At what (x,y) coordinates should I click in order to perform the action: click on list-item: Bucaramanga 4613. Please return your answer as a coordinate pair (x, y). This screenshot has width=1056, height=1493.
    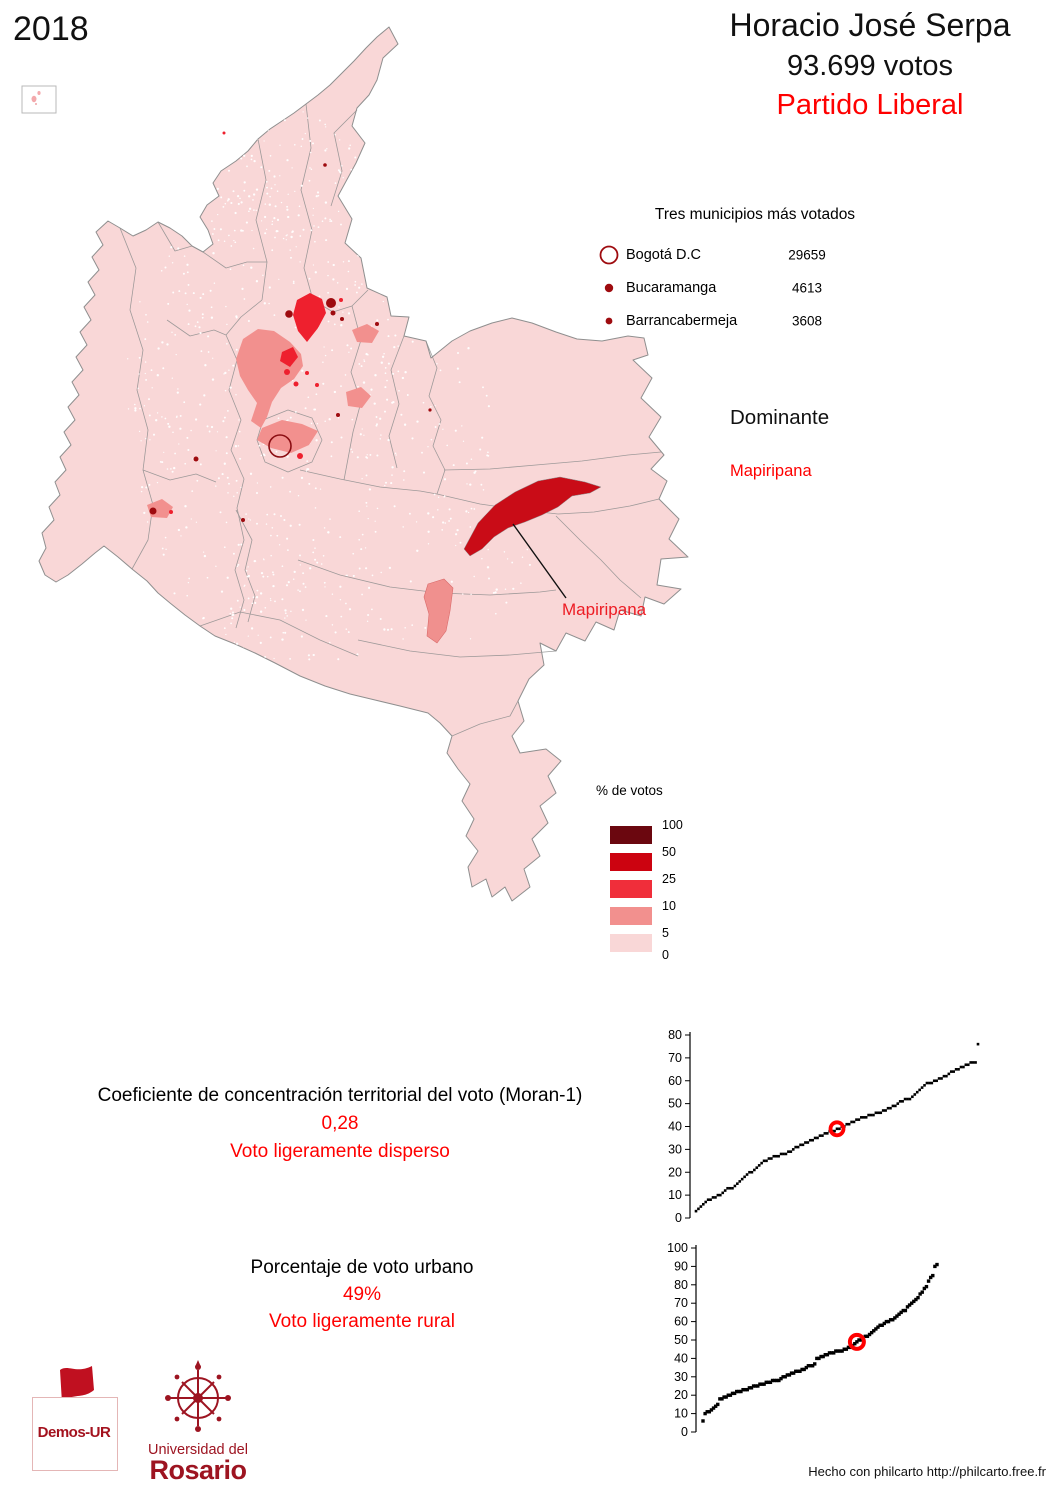
    Looking at the image, I should click on (755, 287).